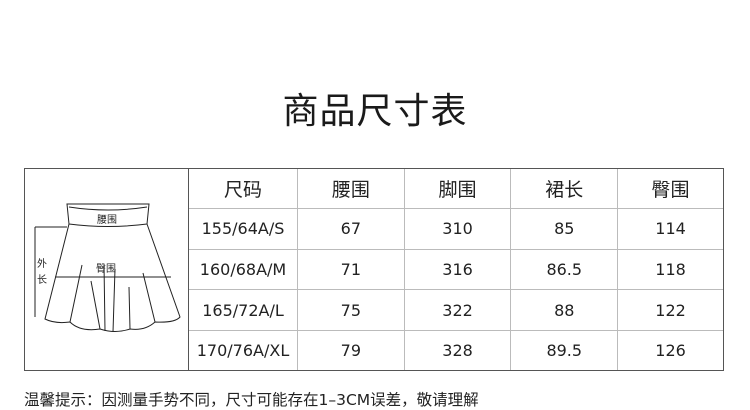 Image resolution: width=750 pixels, height=410 pixels. I want to click on cell: 86.5, so click(564, 269).